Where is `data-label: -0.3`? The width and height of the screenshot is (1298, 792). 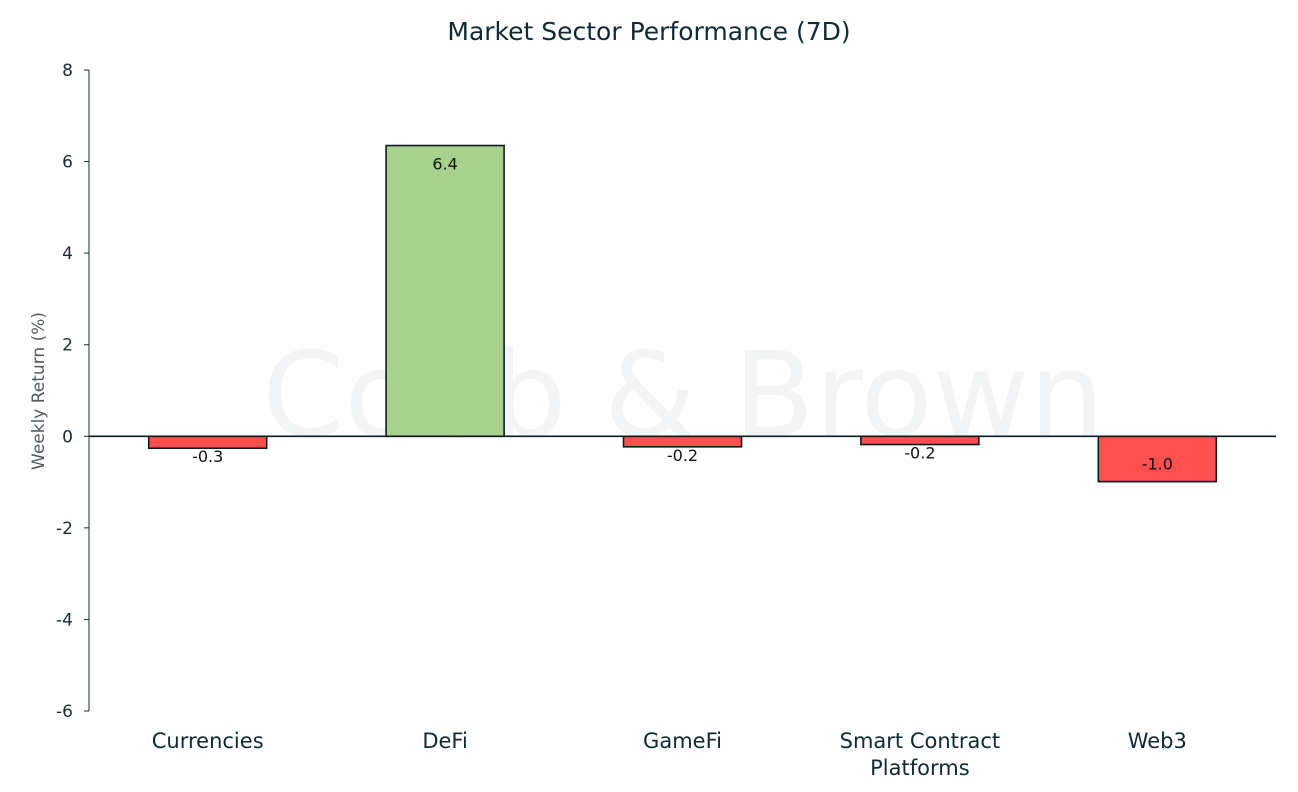 data-label: -0.3 is located at coordinates (207, 456).